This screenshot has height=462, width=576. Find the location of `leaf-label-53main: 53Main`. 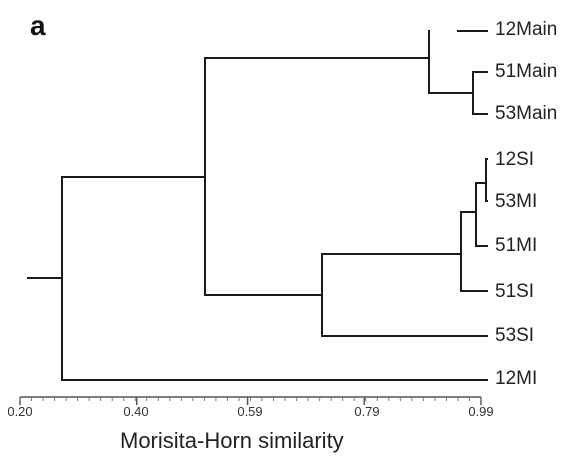

leaf-label-53main: 53Main is located at coordinates (526, 113).